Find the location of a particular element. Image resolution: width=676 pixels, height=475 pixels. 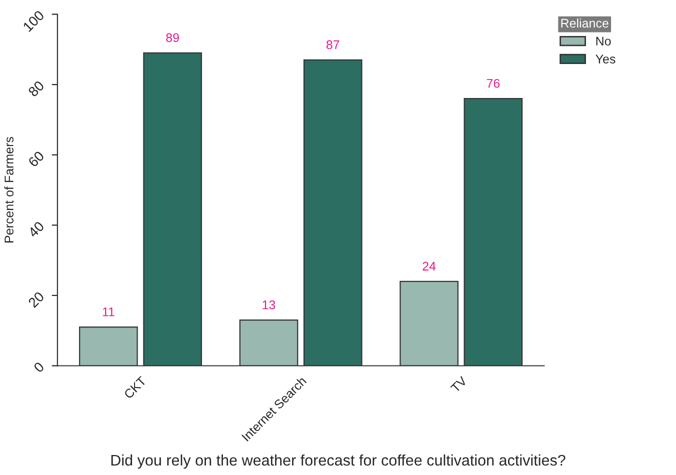

y-tick-label: 60 is located at coordinates (36, 159).